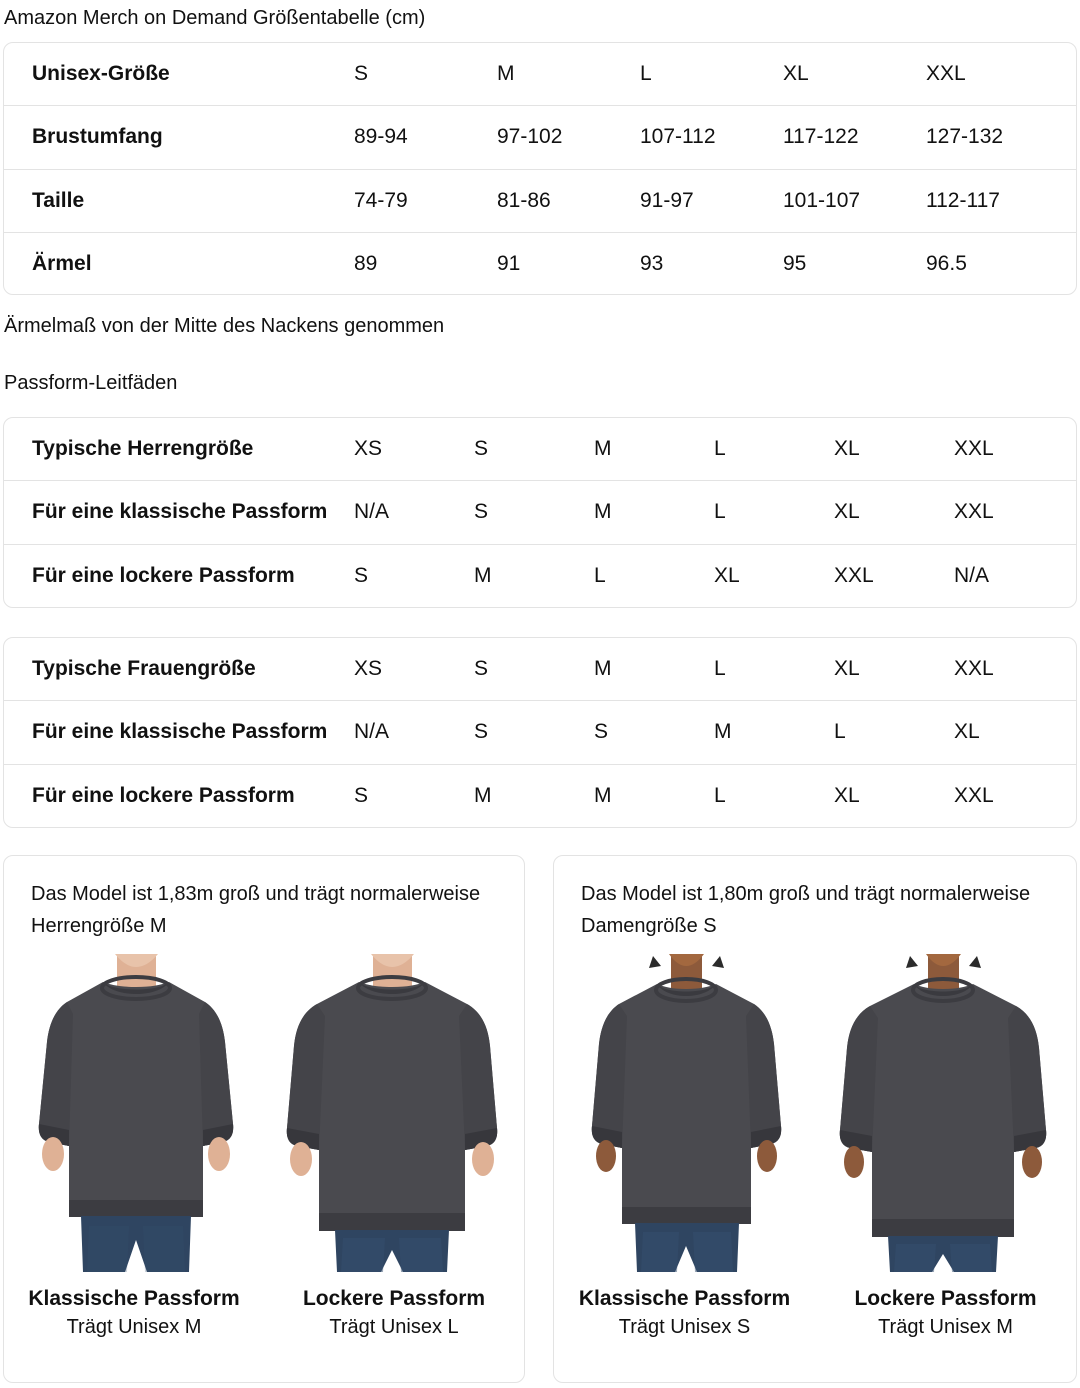 The image size is (1080, 1388). I want to click on cell-chest-l: 107-112, so click(678, 137).